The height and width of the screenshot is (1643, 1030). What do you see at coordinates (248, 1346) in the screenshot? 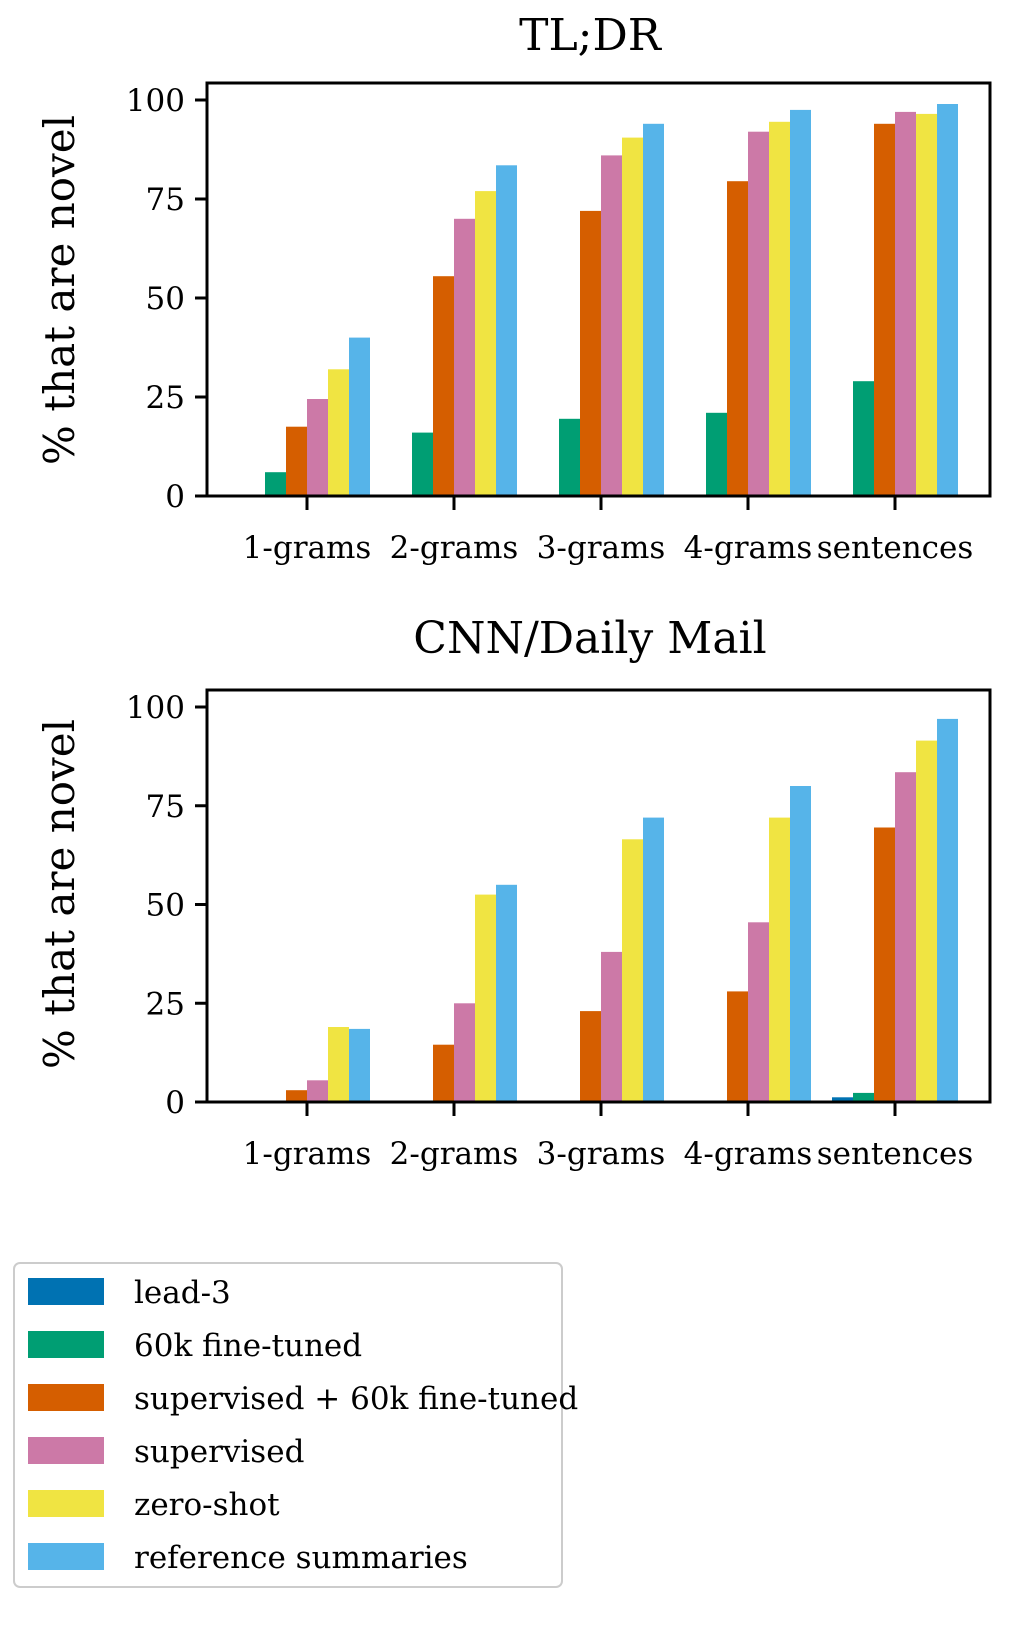
I see `legend-label: 60k fine-tuned` at bounding box center [248, 1346].